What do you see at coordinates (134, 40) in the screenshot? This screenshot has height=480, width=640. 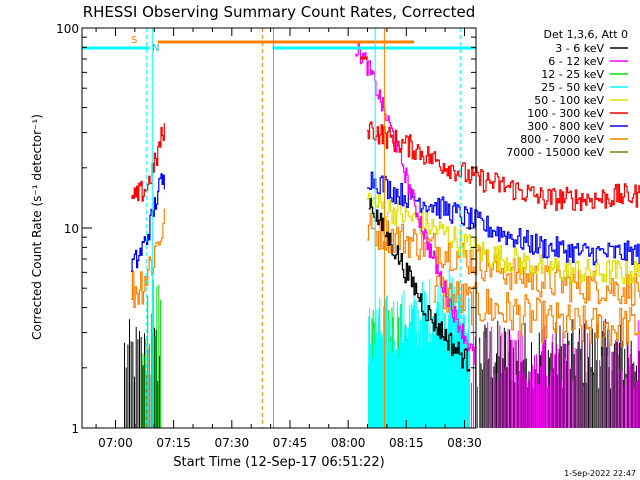 I see `s-label: S` at bounding box center [134, 40].